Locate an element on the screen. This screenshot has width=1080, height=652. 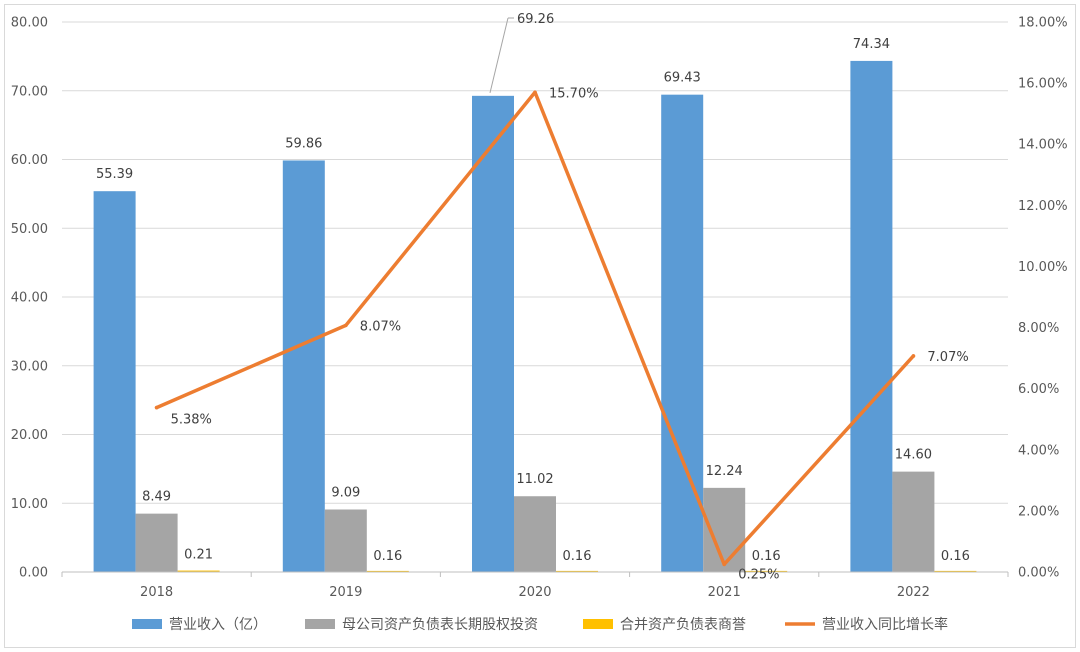
line-data-label: 0.25% is located at coordinates (758, 574).